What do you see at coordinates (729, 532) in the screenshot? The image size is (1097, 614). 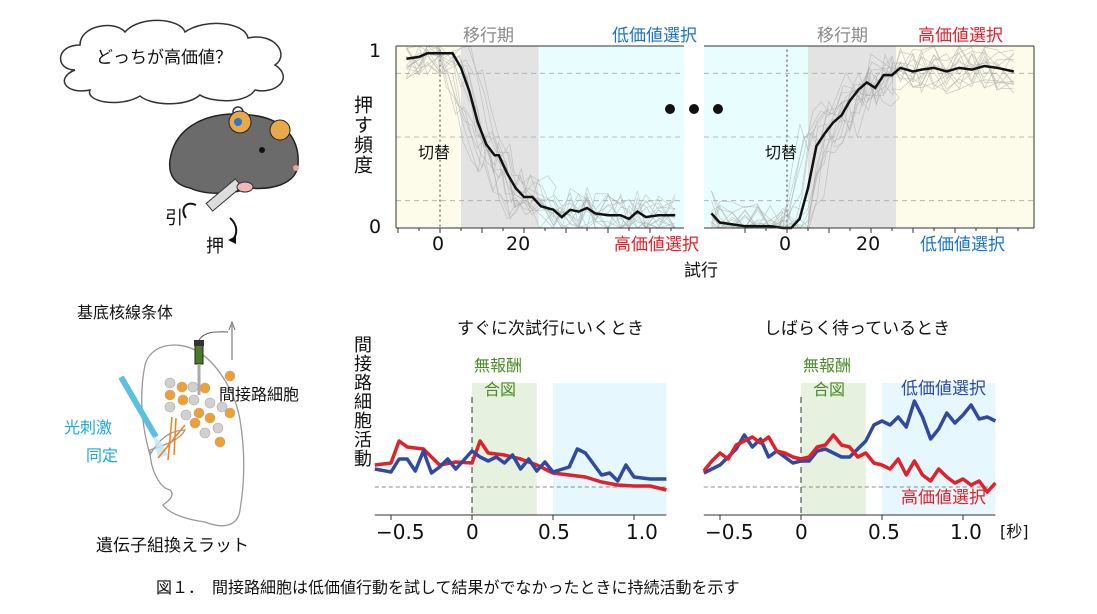 I see `r-xtick-m05: −0.5` at bounding box center [729, 532].